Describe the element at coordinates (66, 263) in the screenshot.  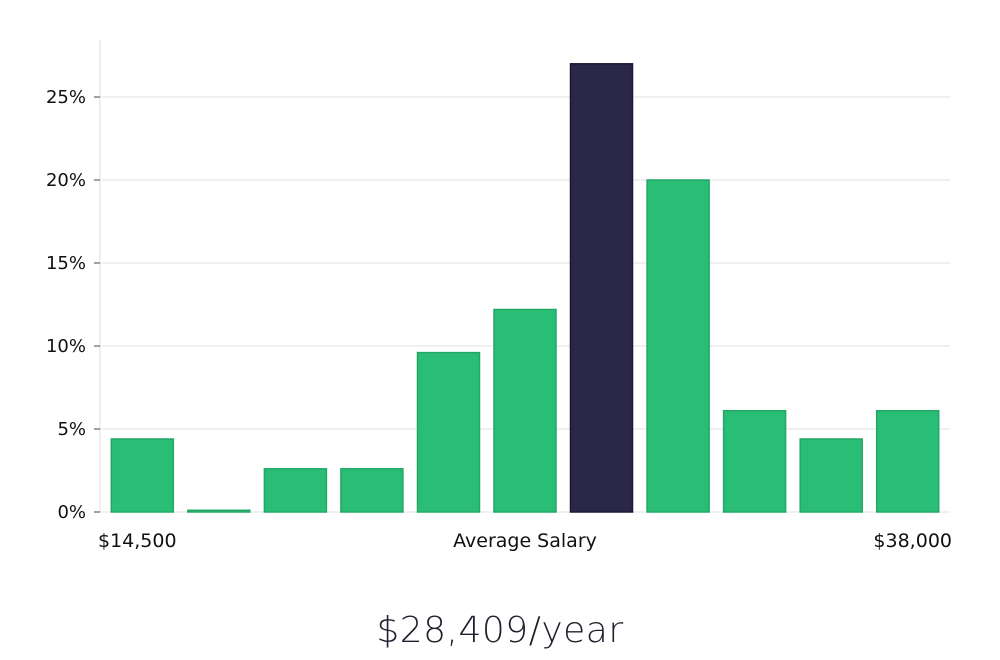
I see `y-tick-label: 15%` at that location.